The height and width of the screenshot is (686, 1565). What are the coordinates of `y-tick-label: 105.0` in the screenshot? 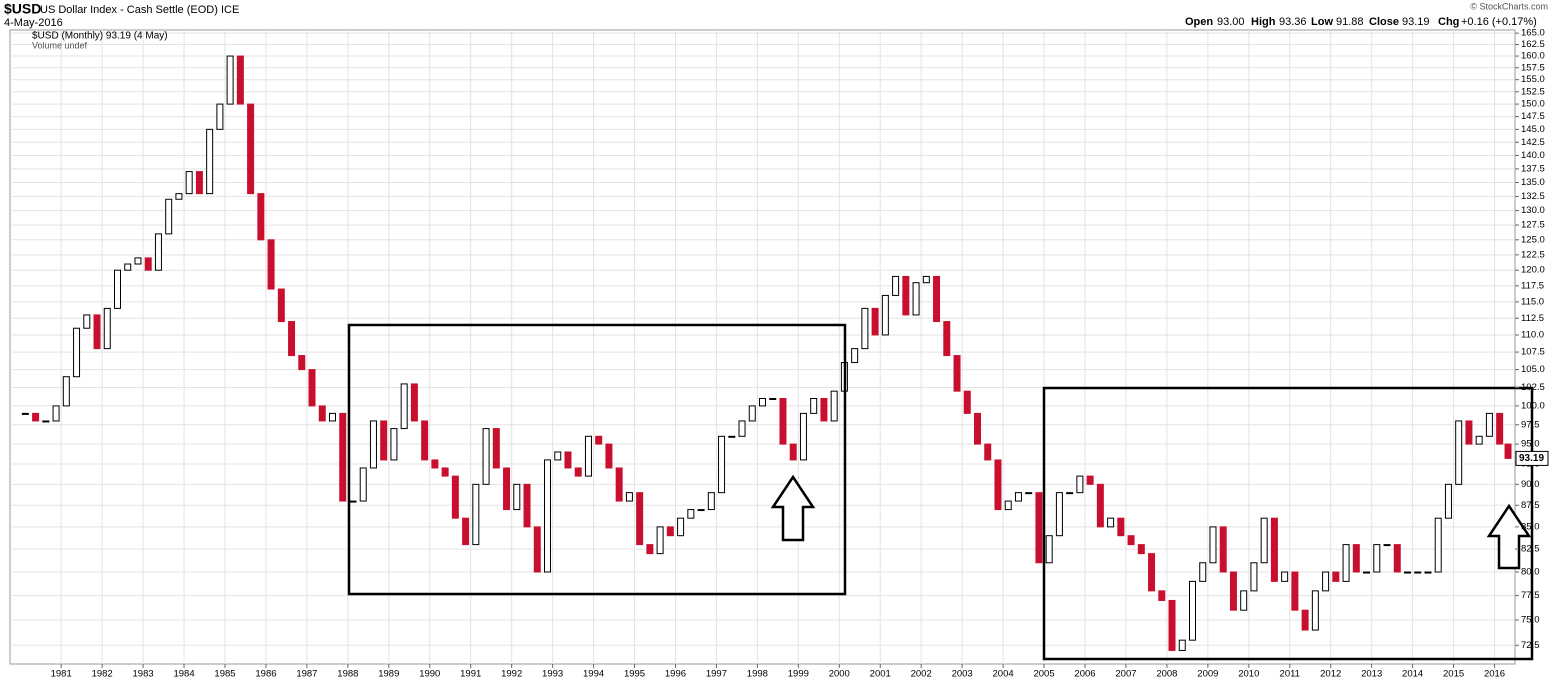 It's located at (1533, 369).